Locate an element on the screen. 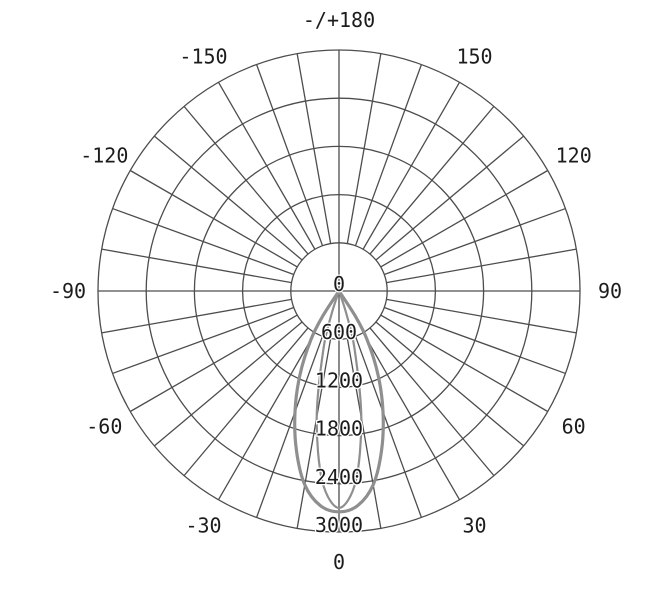 This screenshot has width=660, height=595. angle-label-30: 30 is located at coordinates (474, 526).